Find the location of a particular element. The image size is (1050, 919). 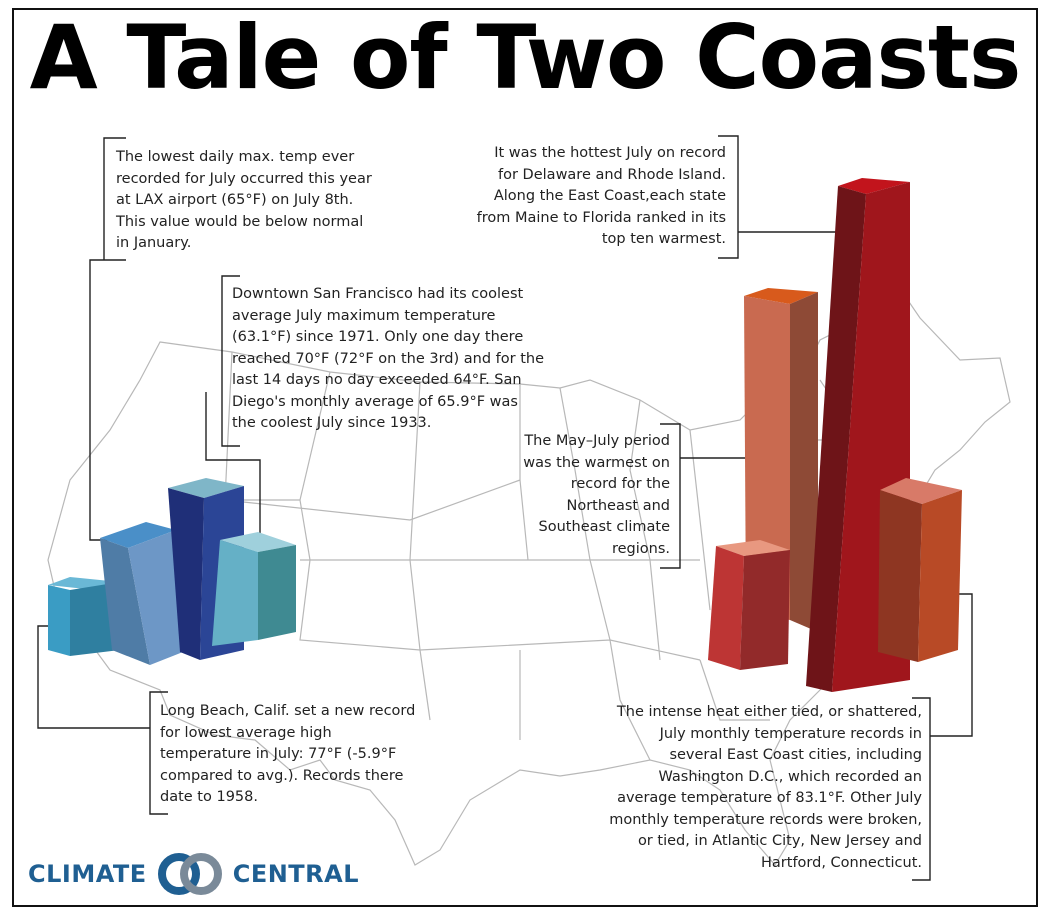

logo-word-central: CENTRAL is located at coordinates (296, 874).